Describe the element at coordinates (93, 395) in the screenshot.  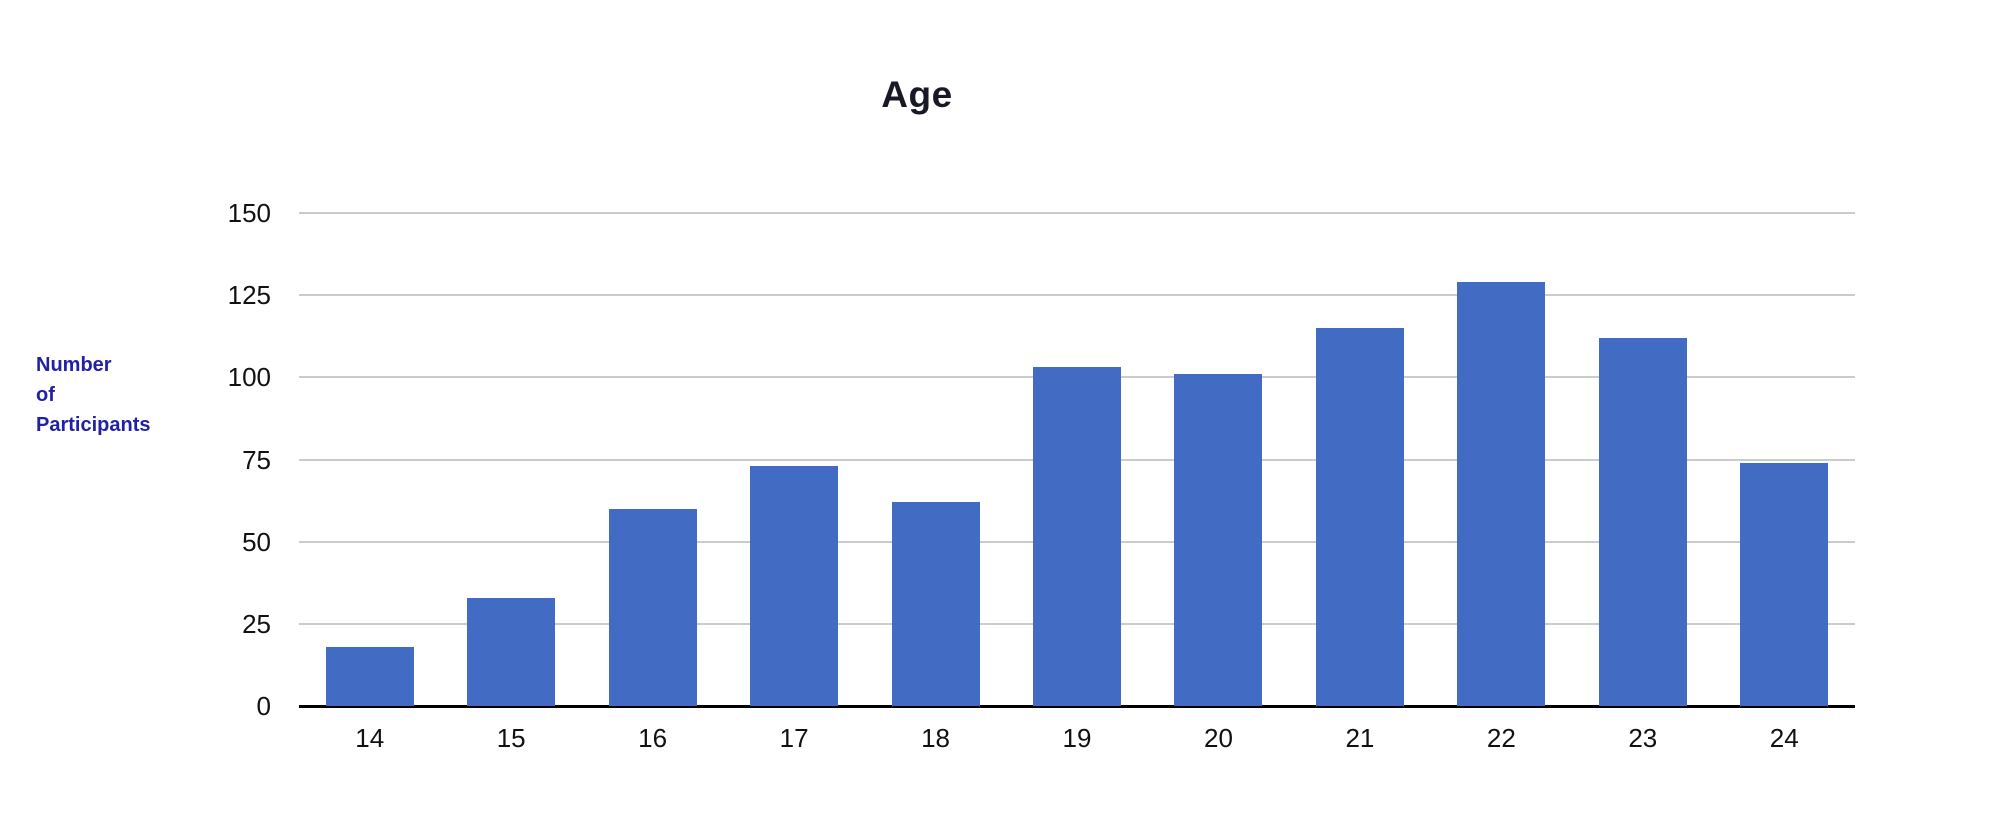
I see `y-axis-title: Number of Participants` at that location.